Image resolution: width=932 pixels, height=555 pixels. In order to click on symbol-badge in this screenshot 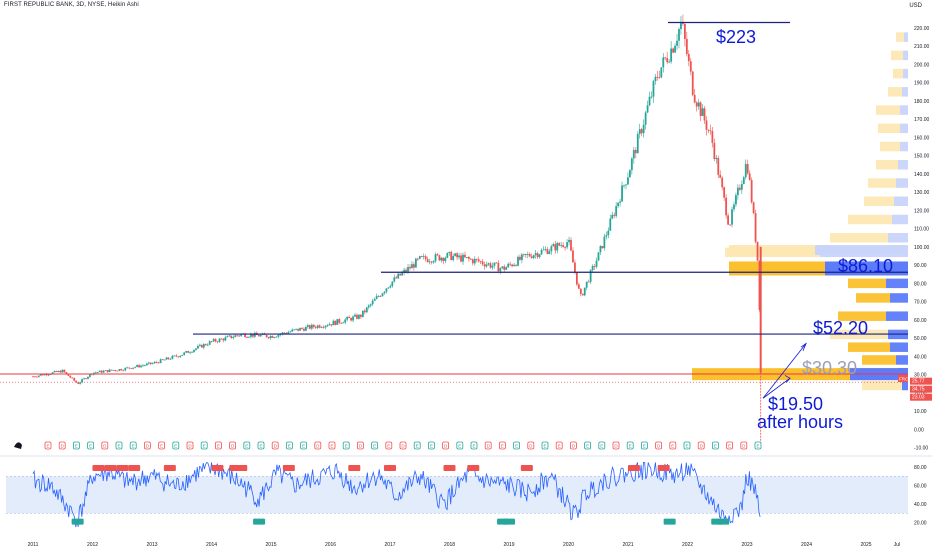, I will do `click(903, 378)`.